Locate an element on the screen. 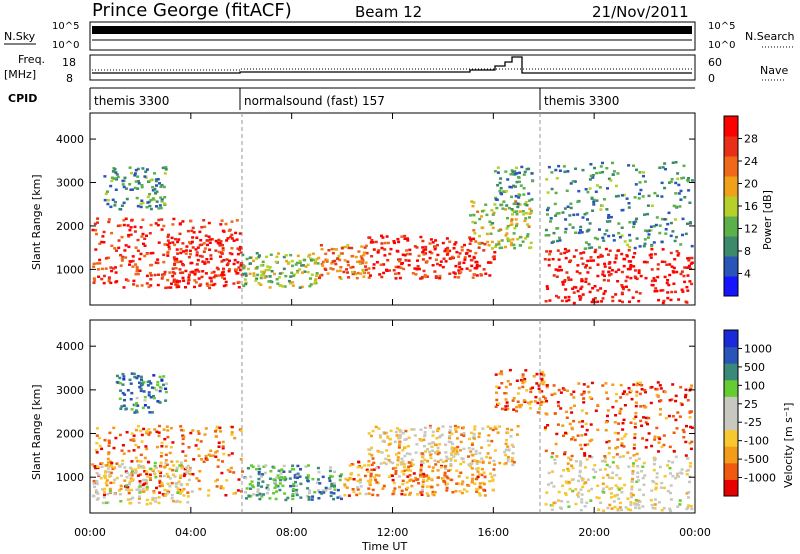 The image size is (800, 554). y-tick-label: 1000 is located at coordinates (70, 477).